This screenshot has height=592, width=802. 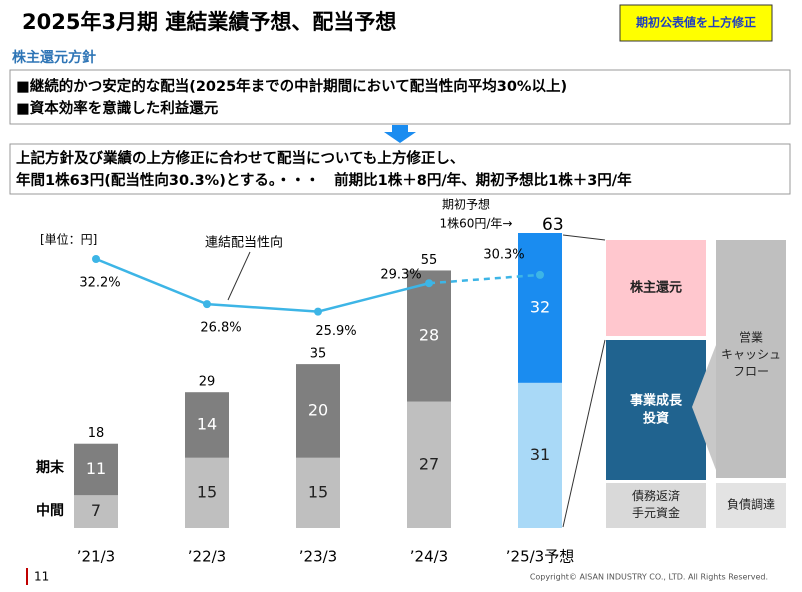 I want to click on total-label: 29, so click(x=207, y=382).